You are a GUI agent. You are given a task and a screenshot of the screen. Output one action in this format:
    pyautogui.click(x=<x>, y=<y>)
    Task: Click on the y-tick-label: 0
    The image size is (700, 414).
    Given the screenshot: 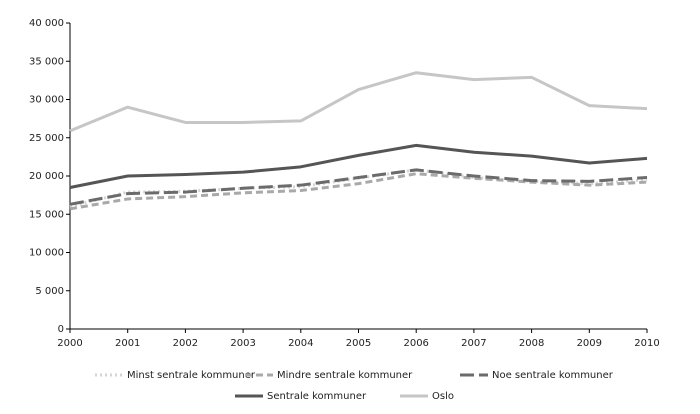 What is the action you would take?
    pyautogui.click(x=61, y=329)
    